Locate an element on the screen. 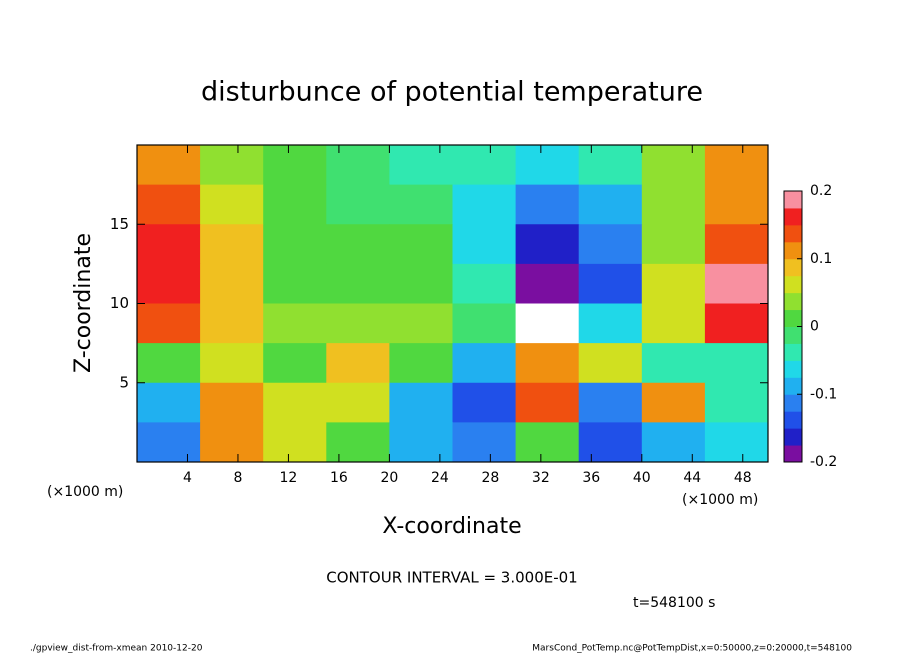  x-tick-label: 32 is located at coordinates (541, 478).